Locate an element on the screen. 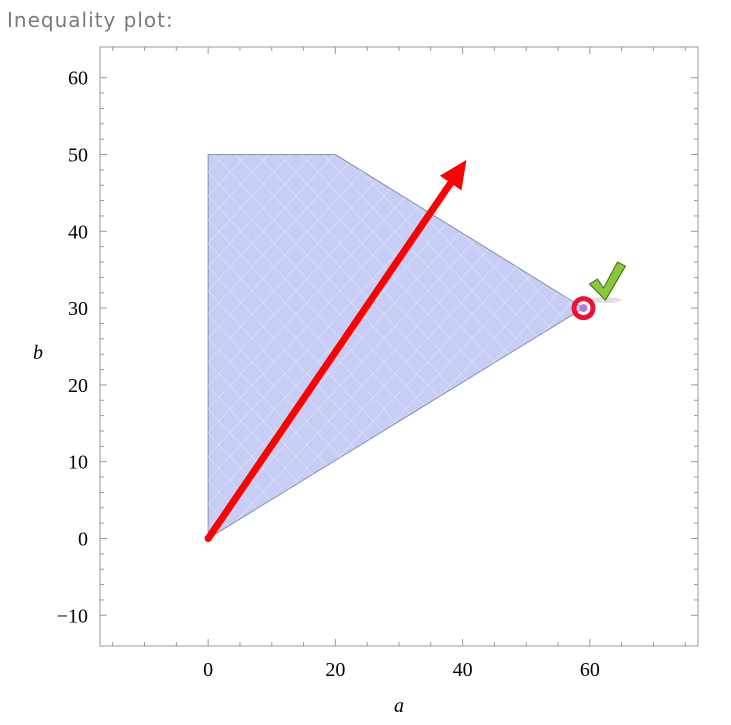  arrow-head is located at coordinates (453, 175).